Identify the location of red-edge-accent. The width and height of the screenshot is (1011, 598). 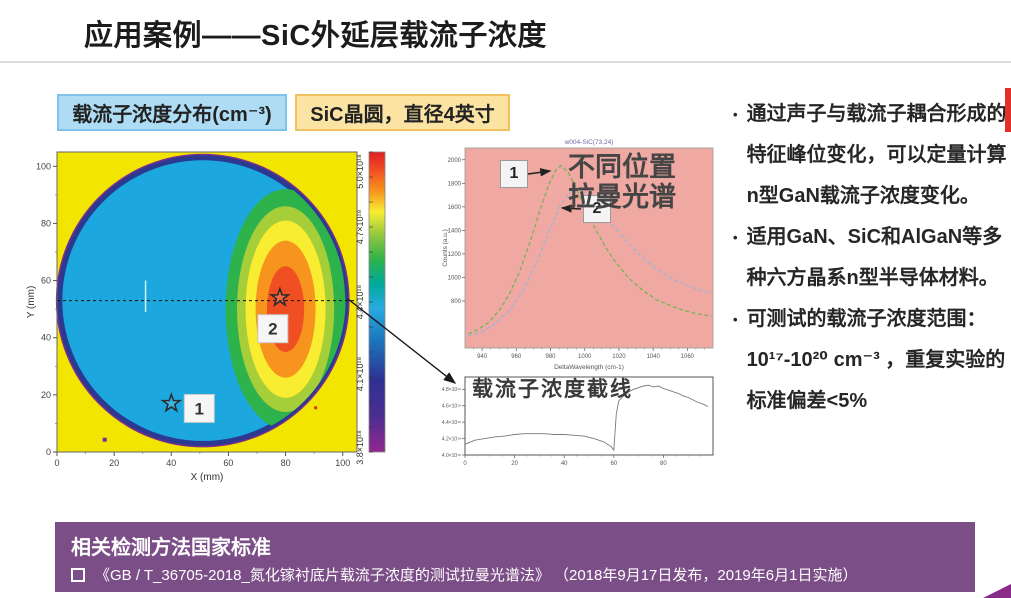
(1008, 110).